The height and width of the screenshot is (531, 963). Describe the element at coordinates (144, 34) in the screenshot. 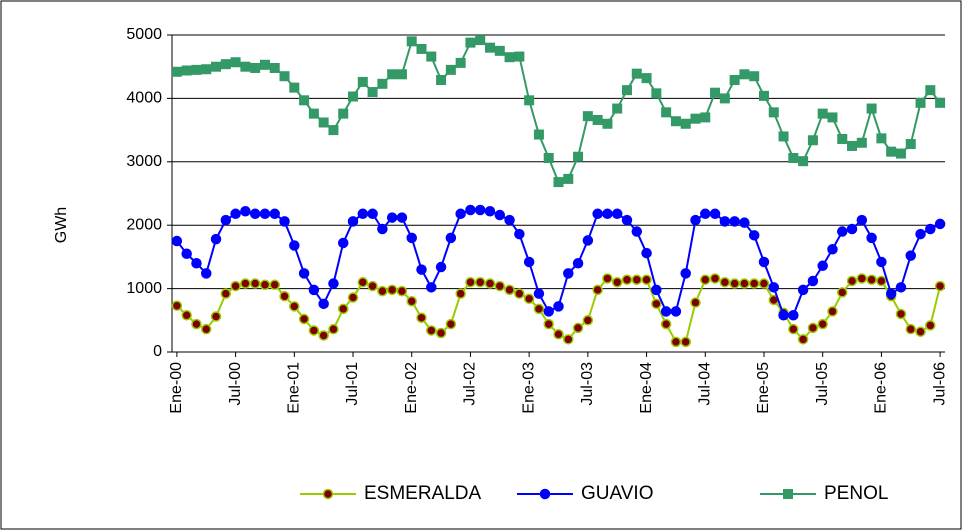

I see `y-tick-label: 5000` at that location.